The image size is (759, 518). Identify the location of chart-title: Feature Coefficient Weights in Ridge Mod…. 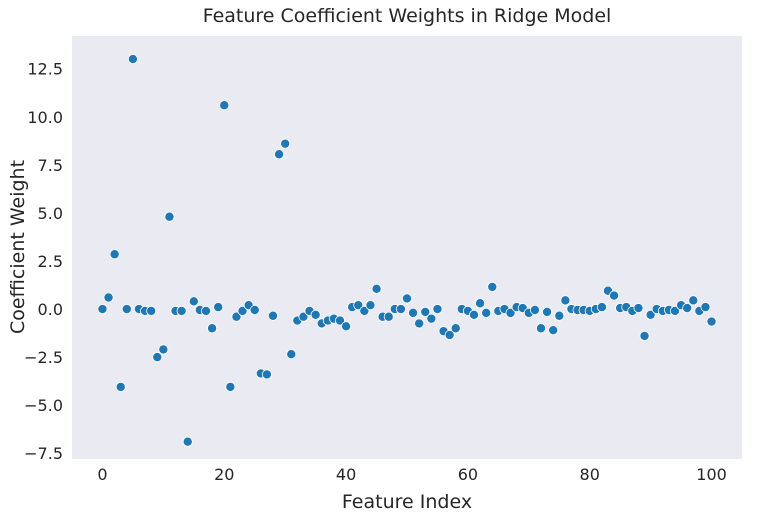
(407, 16).